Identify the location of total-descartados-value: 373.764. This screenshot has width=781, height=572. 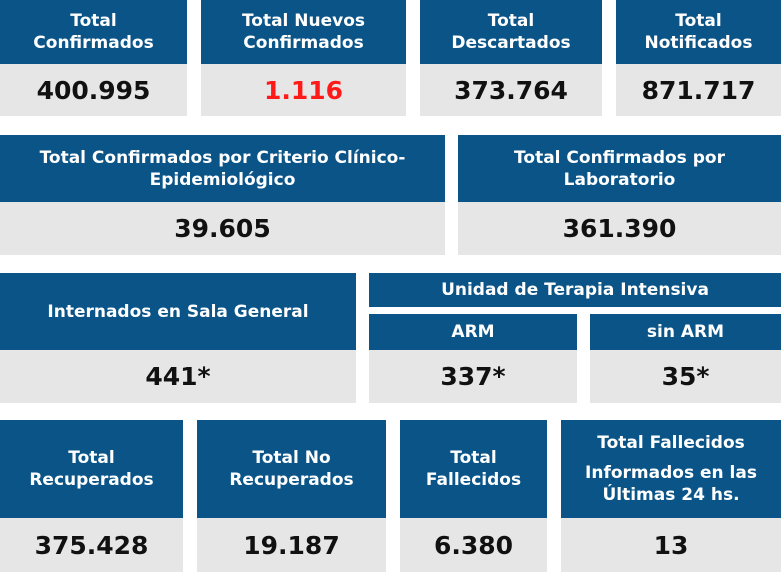
(511, 90).